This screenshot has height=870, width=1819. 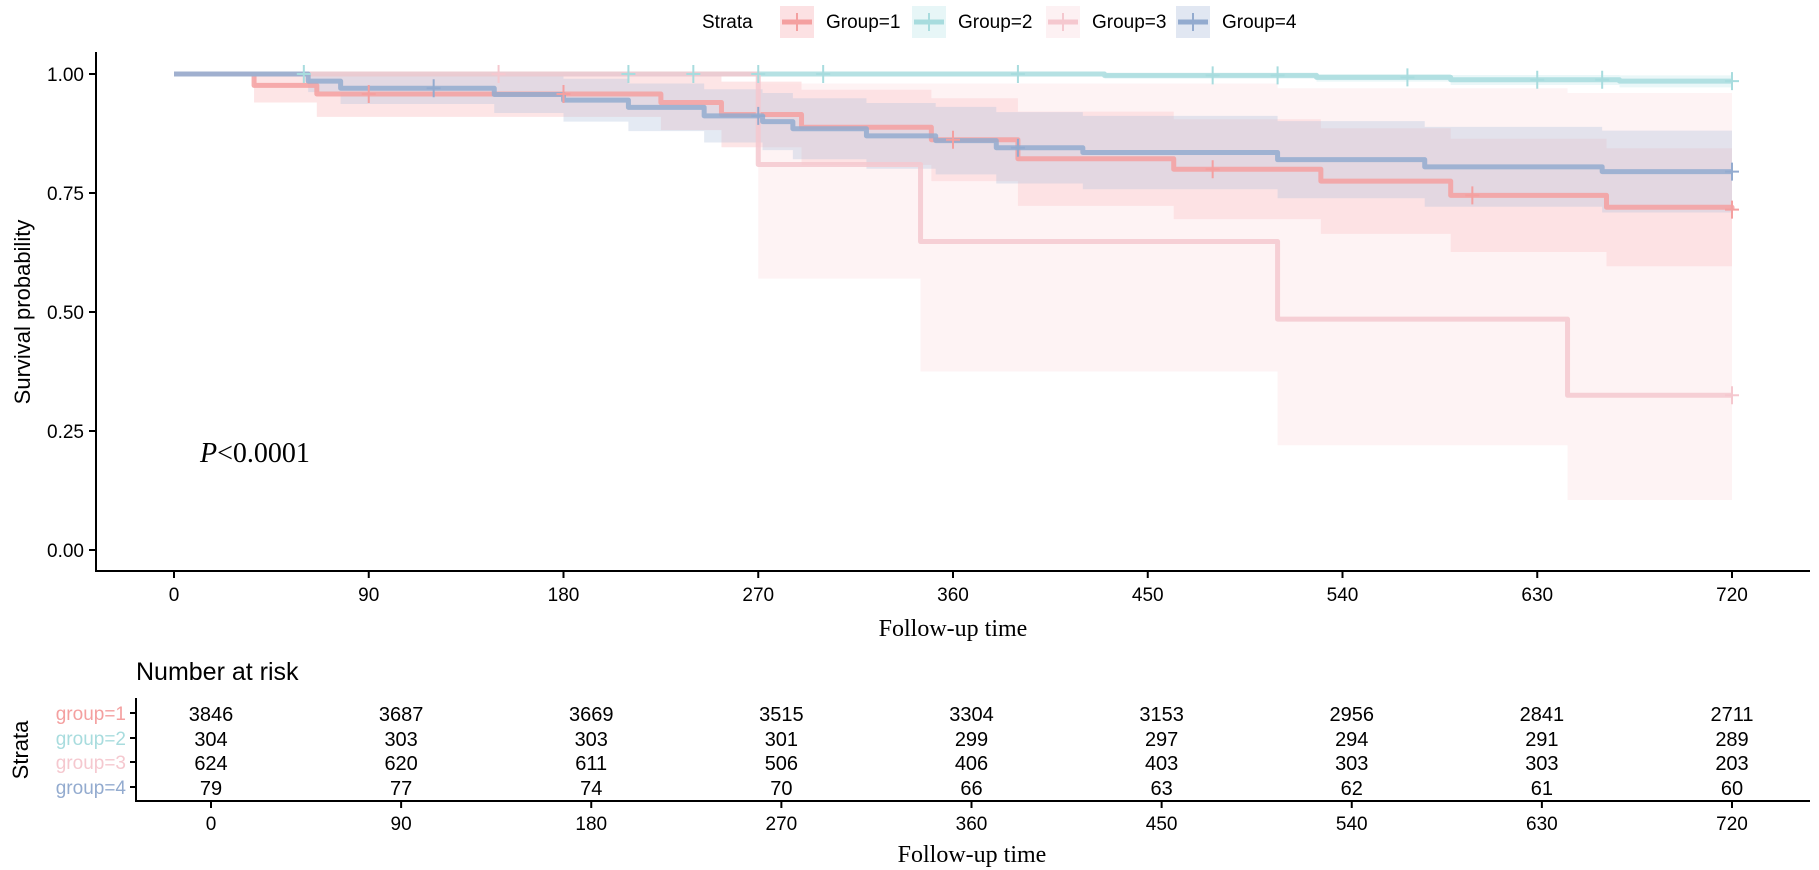 What do you see at coordinates (1732, 789) in the screenshot?
I see `risk-cell: 60` at bounding box center [1732, 789].